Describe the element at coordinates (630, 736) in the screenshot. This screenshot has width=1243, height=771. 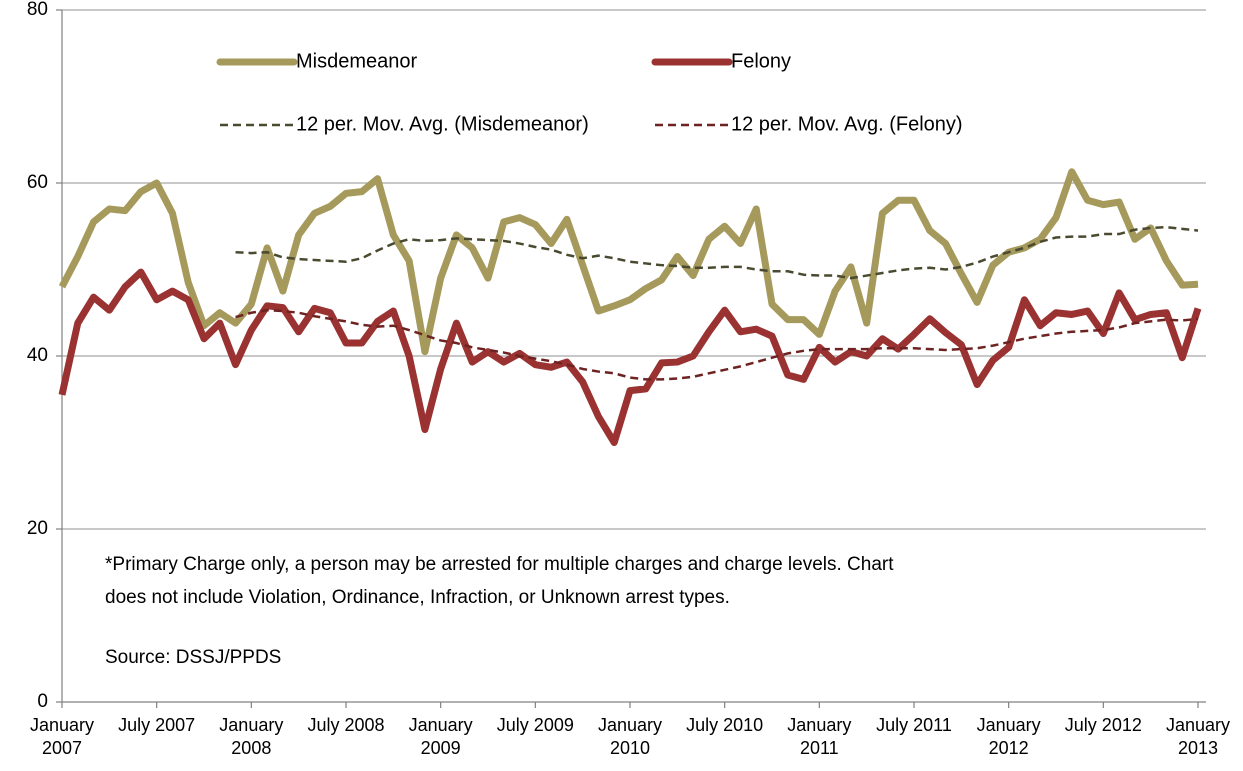
I see `x-tick-label: January 2010` at that location.